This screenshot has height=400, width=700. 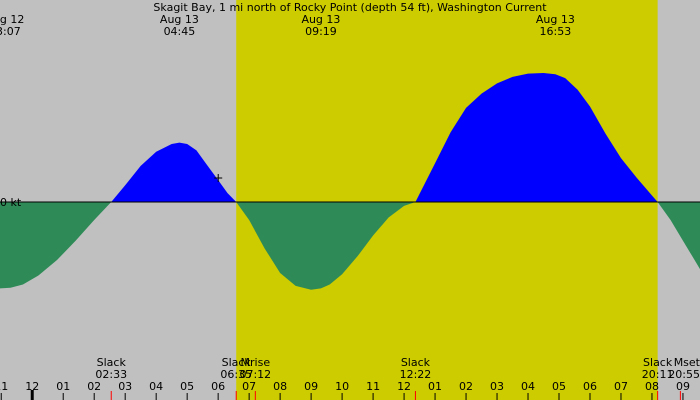 I want to click on top-label-time: 04:45, so click(x=180, y=31).